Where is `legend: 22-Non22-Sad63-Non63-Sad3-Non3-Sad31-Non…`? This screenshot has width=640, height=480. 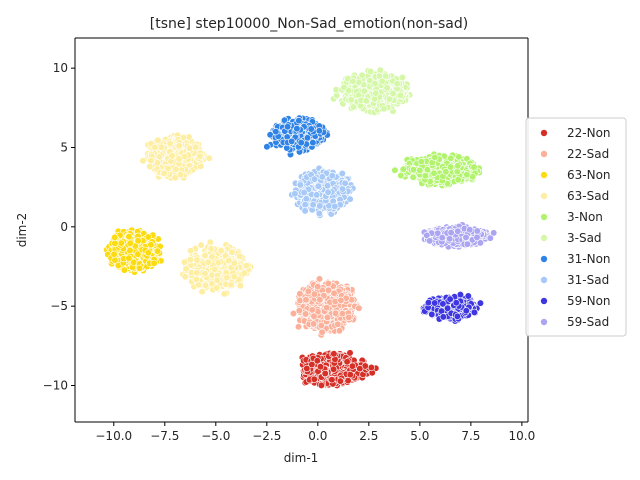
legend: 22-Non22-Sad63-Non63-Sad3-Non3-Sad31-Non… is located at coordinates (576, 227).